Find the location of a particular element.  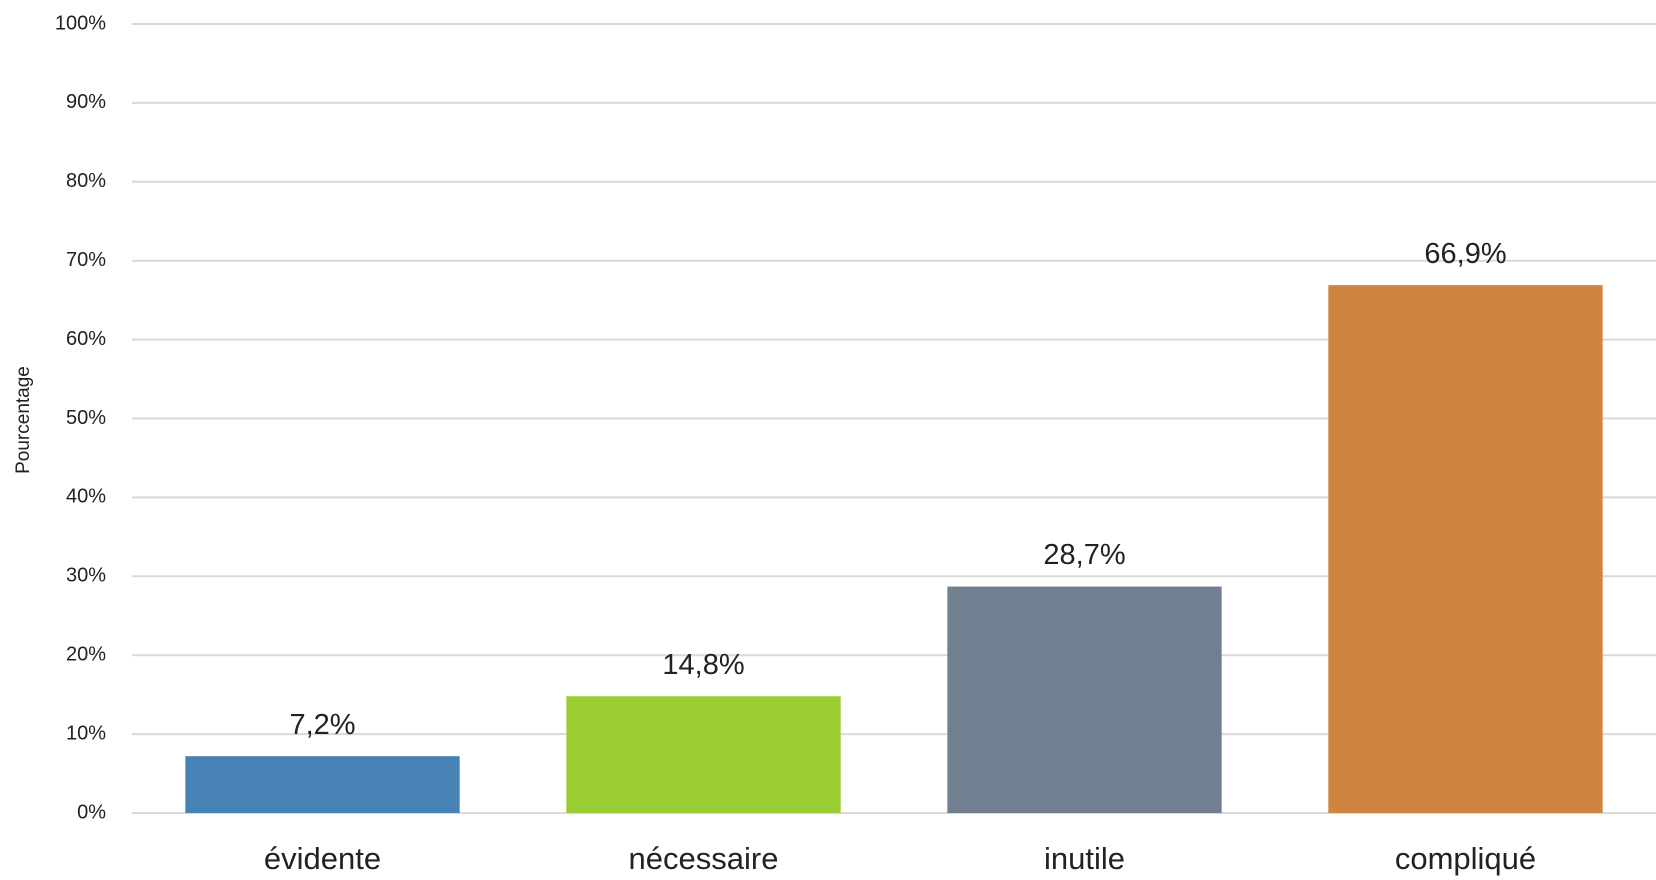

y-tick-label: 20% is located at coordinates (86, 654).